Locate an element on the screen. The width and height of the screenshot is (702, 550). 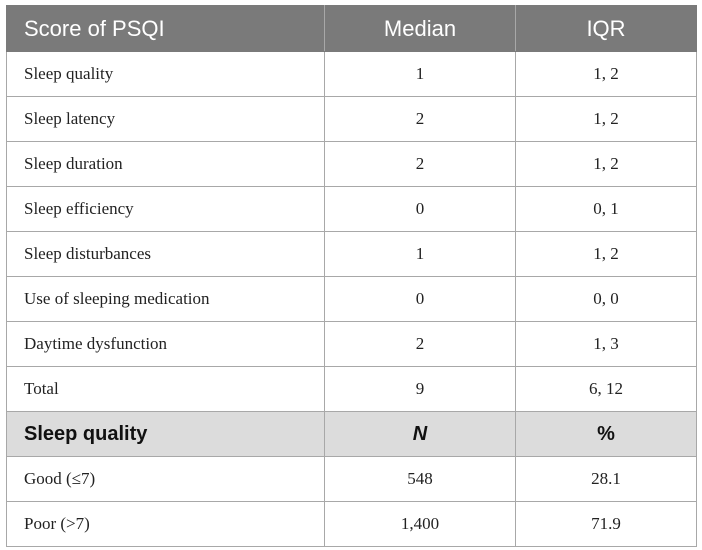
row-median: 9 is located at coordinates (420, 389).